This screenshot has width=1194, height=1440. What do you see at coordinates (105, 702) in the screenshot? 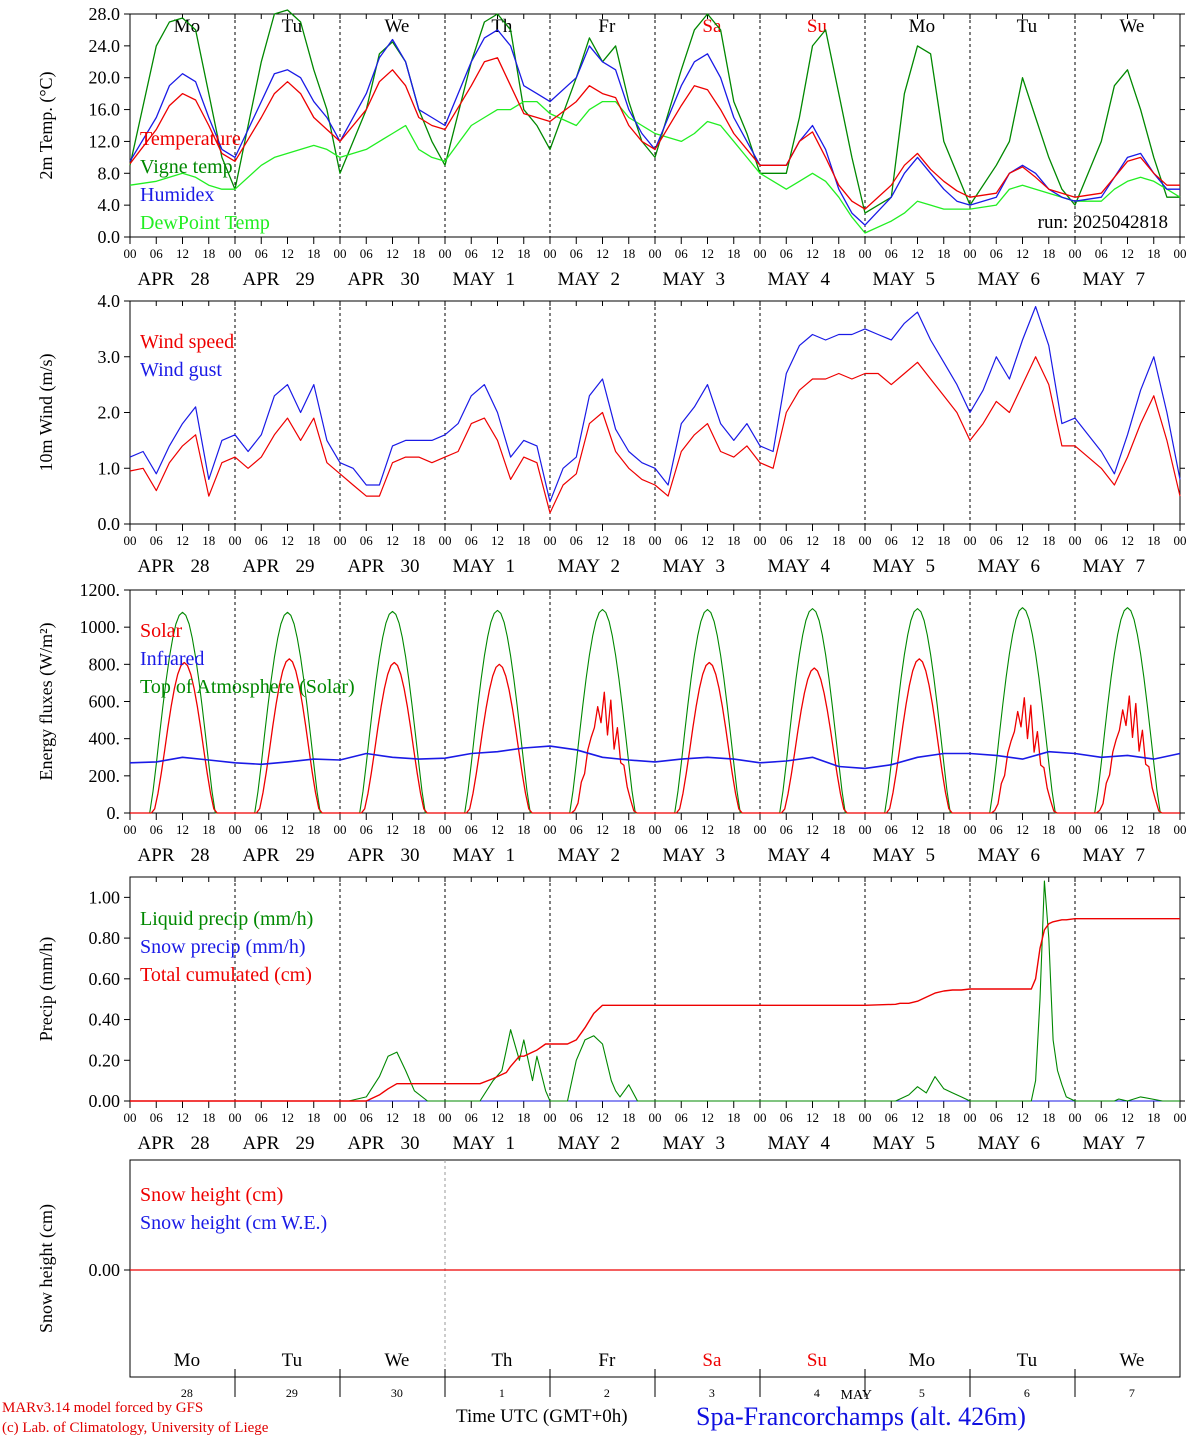
I see `y-tick-label: 600.` at bounding box center [105, 702].